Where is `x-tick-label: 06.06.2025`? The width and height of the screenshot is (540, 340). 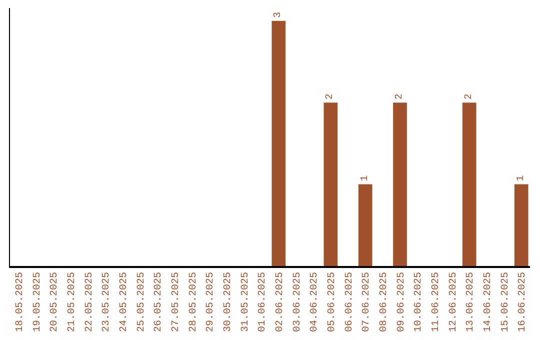 x-tick-label: 06.06.2025 is located at coordinates (350, 302).